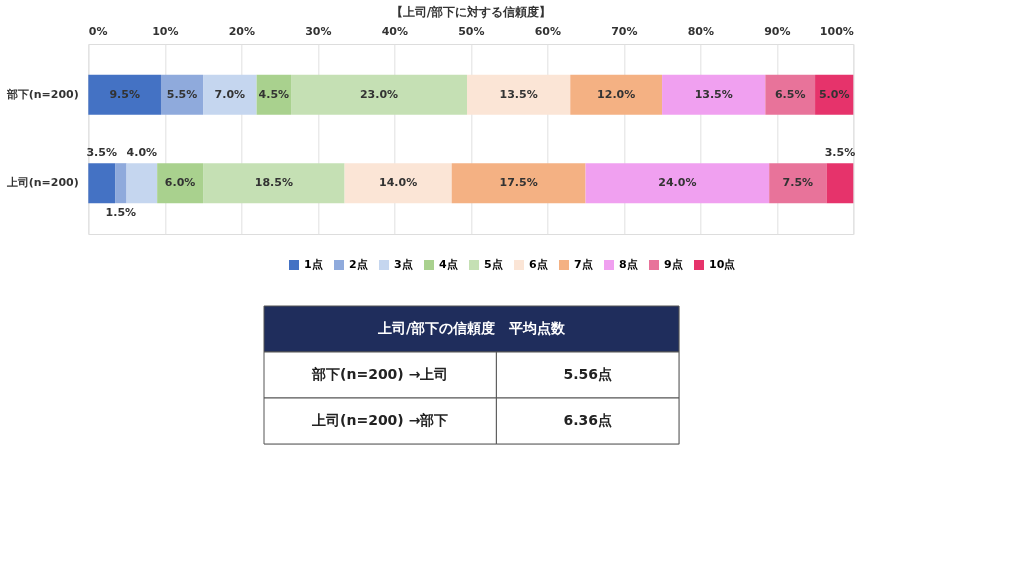  I want to click on text: 5.5%, so click(182, 94).